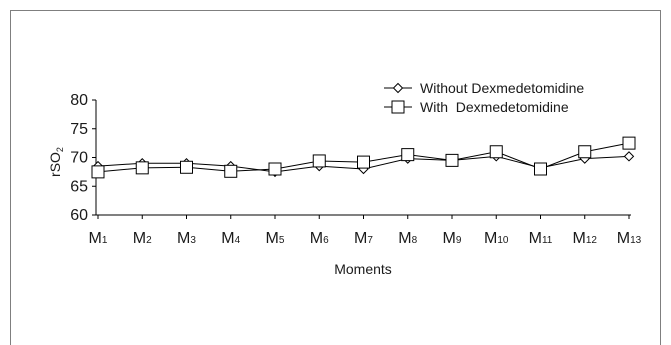  Describe the element at coordinates (452, 238) in the screenshot. I see `x-tick-label: M9` at that location.